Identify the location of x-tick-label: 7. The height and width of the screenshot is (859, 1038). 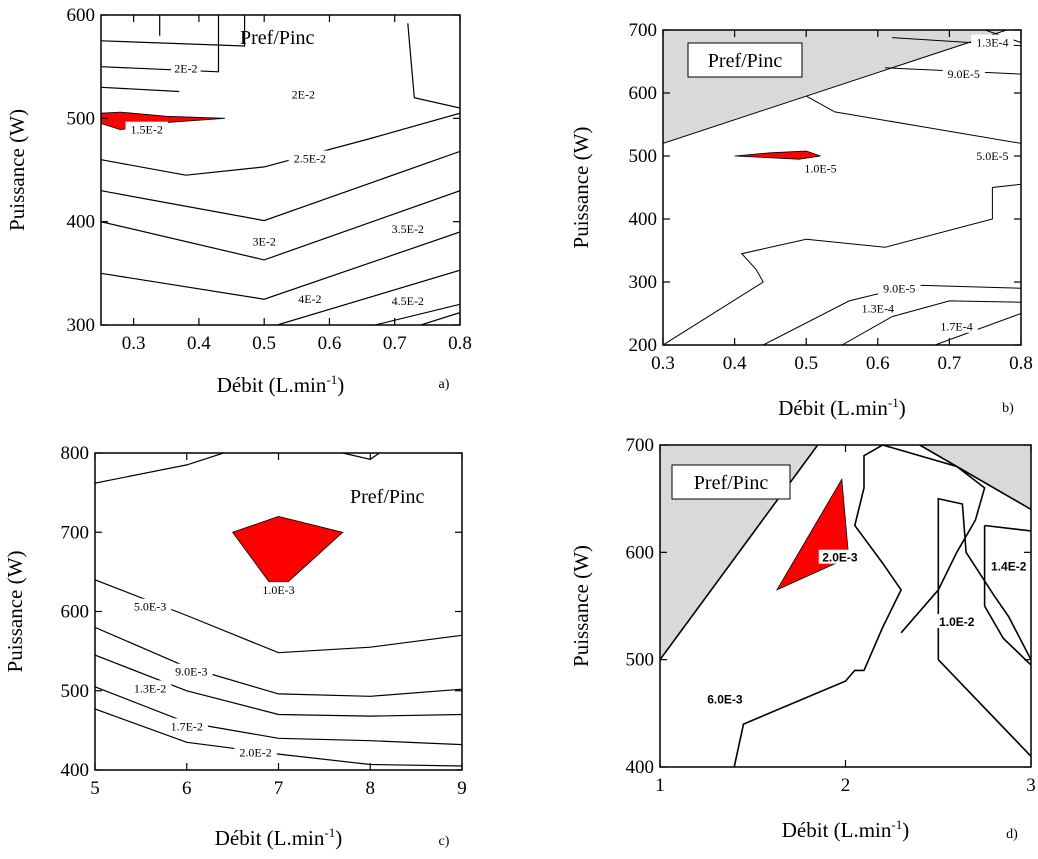
(279, 788).